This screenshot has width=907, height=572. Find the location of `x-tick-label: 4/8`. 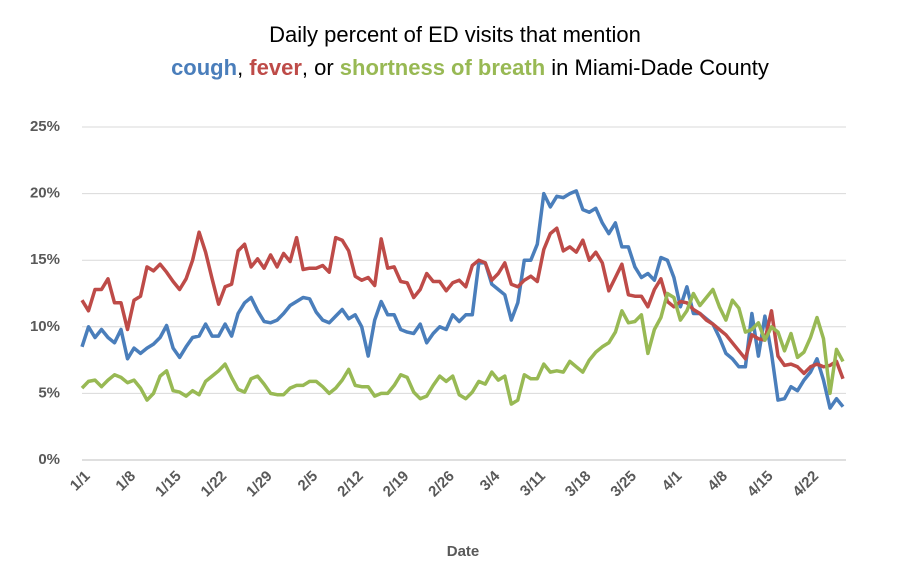

x-tick-label: 4/8 is located at coordinates (717, 481).